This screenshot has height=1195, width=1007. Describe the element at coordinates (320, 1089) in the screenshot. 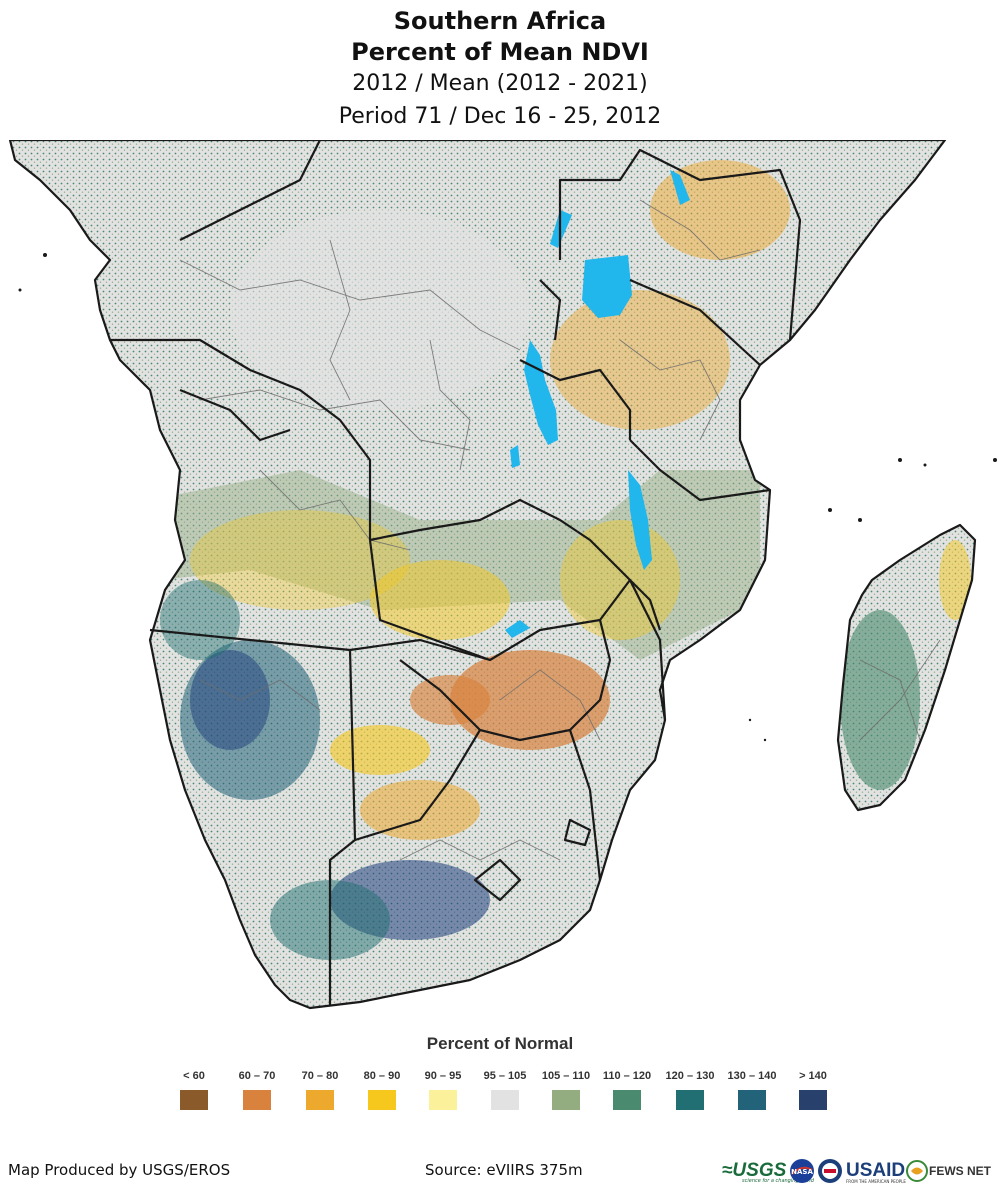

I see `legend-item: 70 – 80` at that location.